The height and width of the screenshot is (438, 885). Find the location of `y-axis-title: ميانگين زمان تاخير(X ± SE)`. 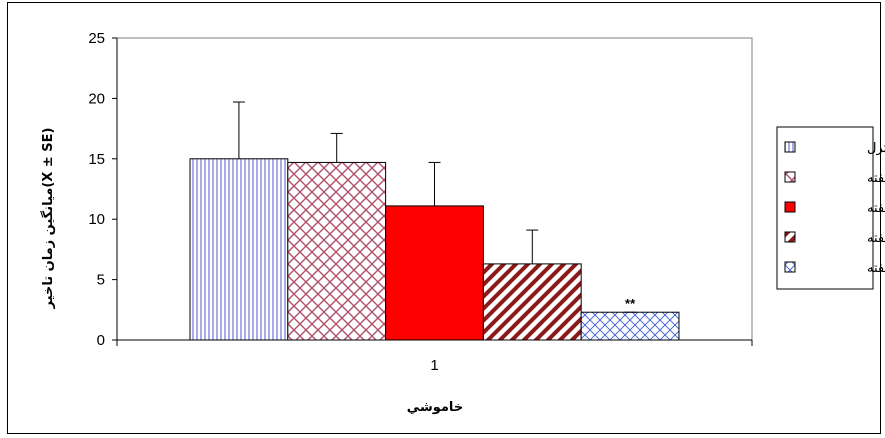

y-axis-title: ميانگين زمان تاخير(X ± SE) is located at coordinates (48, 219).